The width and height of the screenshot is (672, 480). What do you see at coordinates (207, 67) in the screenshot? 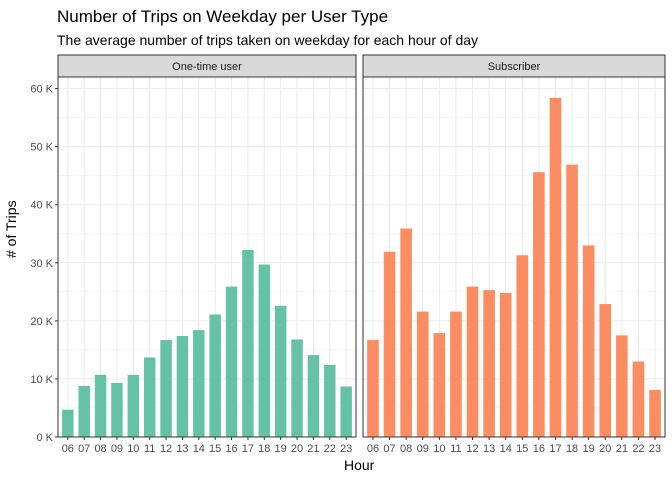
I see `facet-label: One-time user` at bounding box center [207, 67].